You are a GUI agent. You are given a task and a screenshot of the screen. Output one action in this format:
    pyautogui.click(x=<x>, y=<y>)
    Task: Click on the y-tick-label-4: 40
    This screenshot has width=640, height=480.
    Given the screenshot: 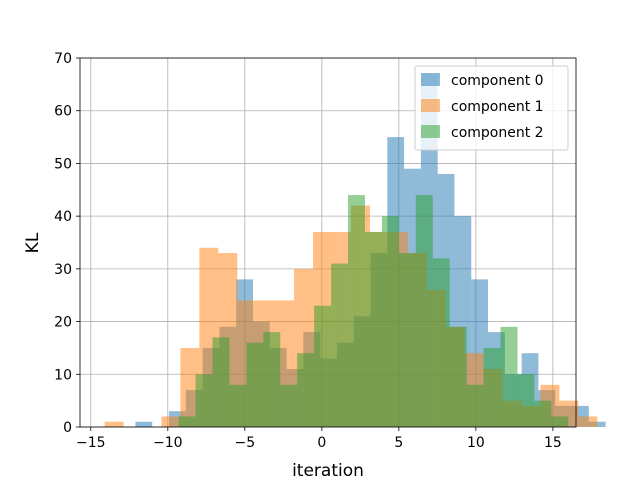 What is the action you would take?
    pyautogui.click(x=63, y=217)
    